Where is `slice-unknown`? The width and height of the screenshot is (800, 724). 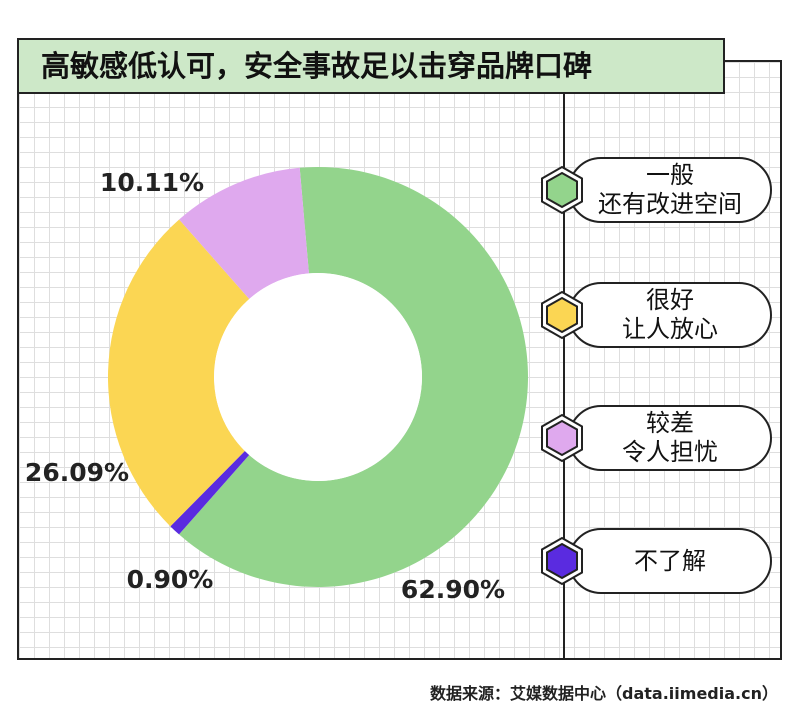
slice-unknown is located at coordinates (210, 492).